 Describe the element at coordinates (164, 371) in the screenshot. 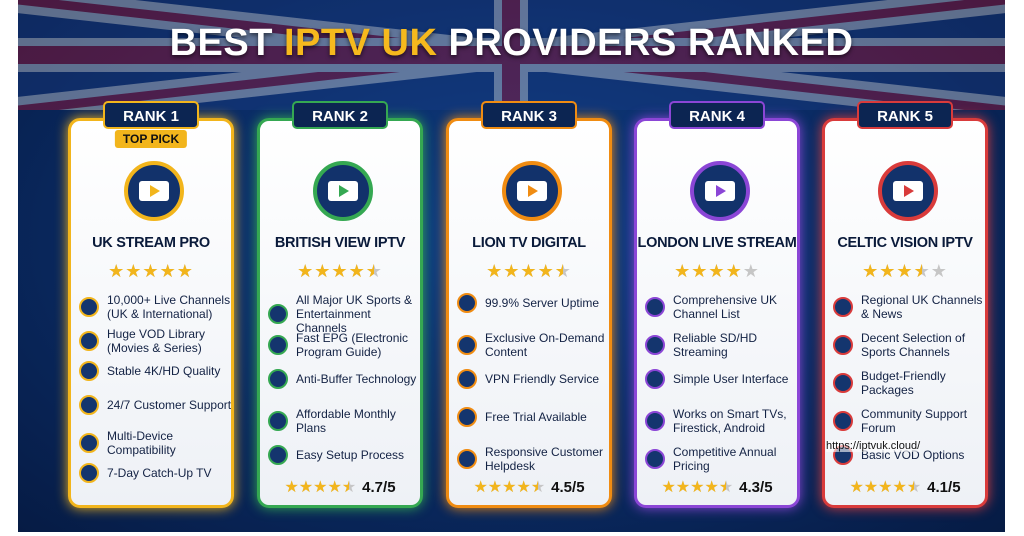

I see `feature-text: Stable 4K/HD Quality` at that location.